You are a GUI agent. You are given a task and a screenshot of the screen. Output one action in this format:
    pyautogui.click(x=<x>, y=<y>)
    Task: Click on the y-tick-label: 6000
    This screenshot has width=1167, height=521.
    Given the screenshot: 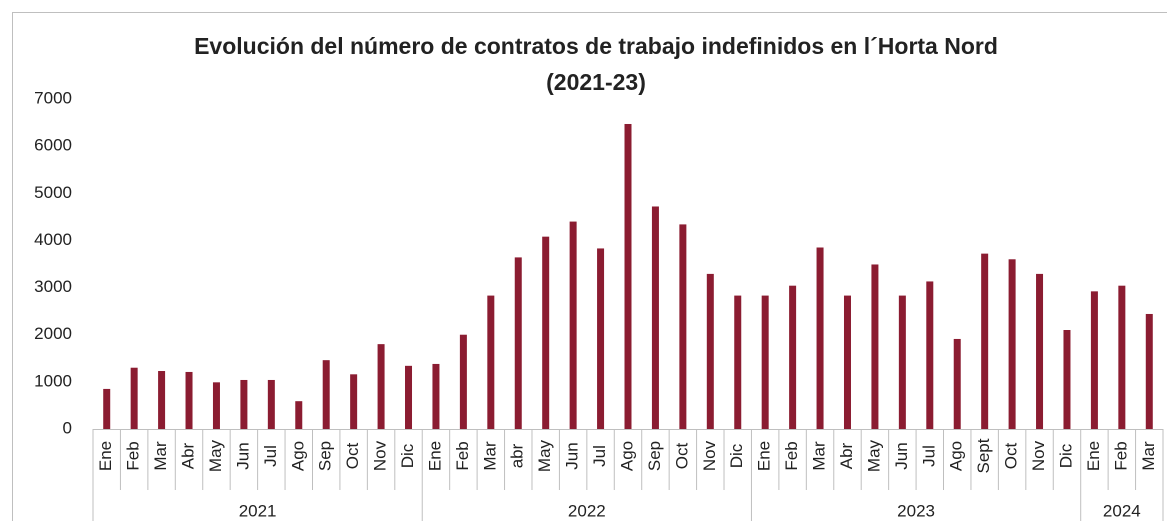 What is the action you would take?
    pyautogui.click(x=53, y=145)
    